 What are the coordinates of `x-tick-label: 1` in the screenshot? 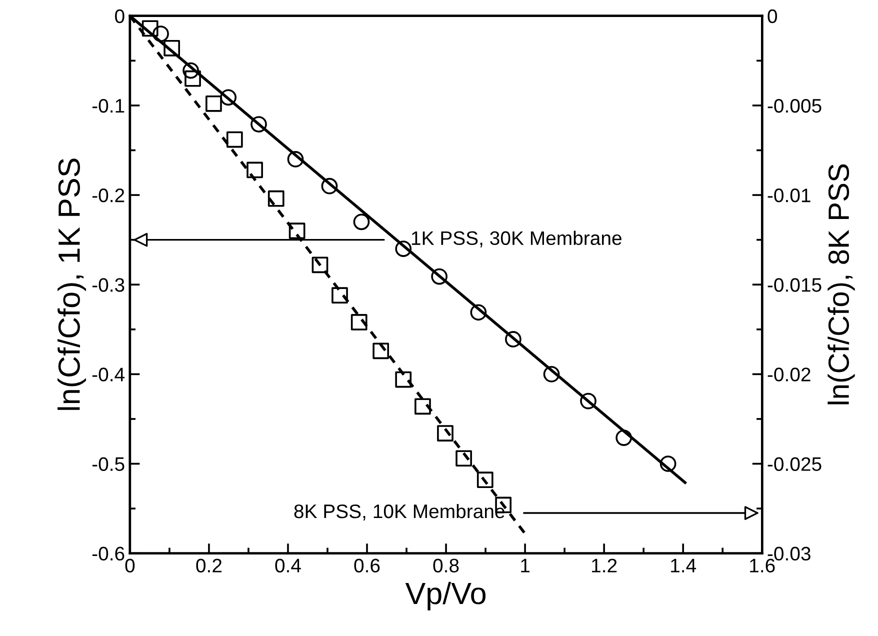 It's located at (525, 565).